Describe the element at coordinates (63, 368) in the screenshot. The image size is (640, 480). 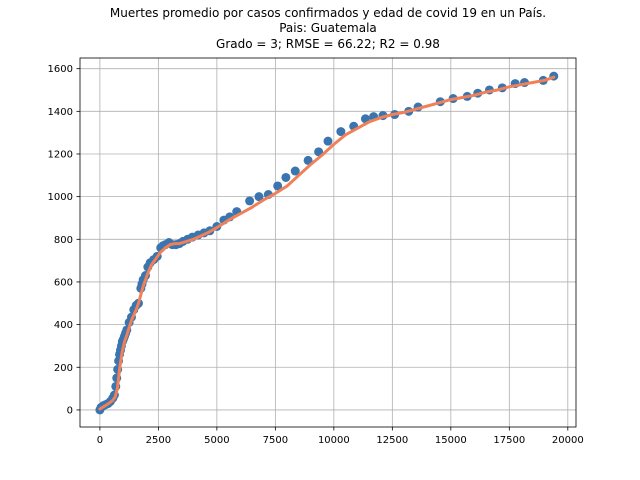
I see `y-tick-label: 200` at that location.